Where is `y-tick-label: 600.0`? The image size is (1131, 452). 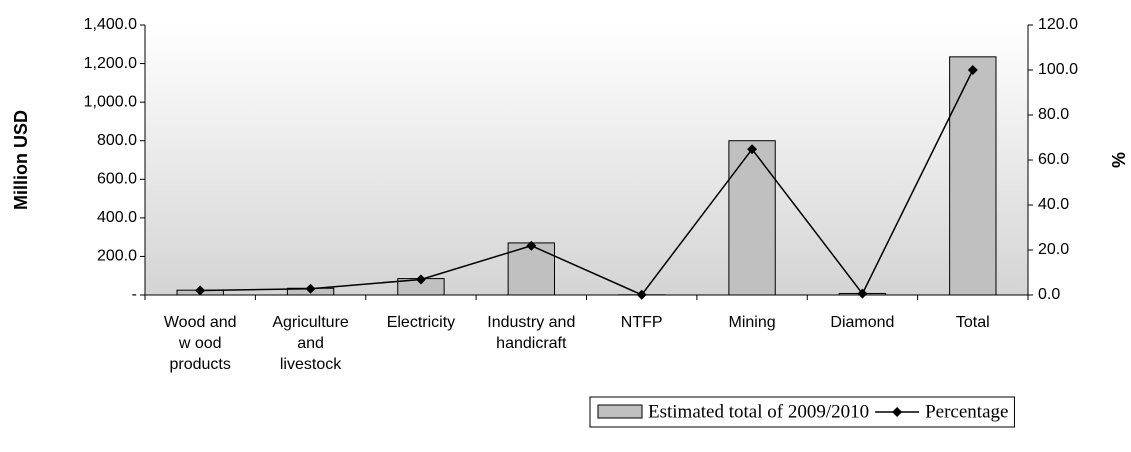 y-tick-label: 600.0 is located at coordinates (117, 179).